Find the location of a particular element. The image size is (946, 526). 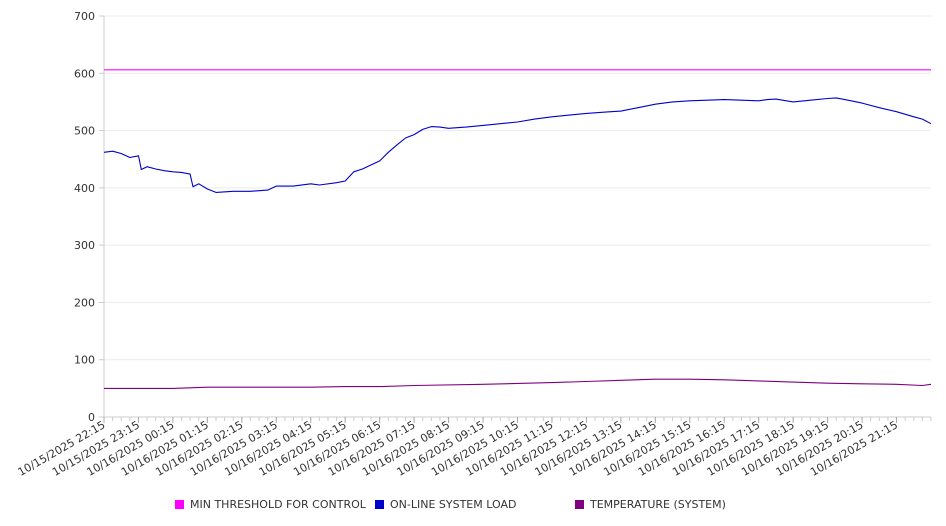

legend-swatch-system-load is located at coordinates (379, 504).